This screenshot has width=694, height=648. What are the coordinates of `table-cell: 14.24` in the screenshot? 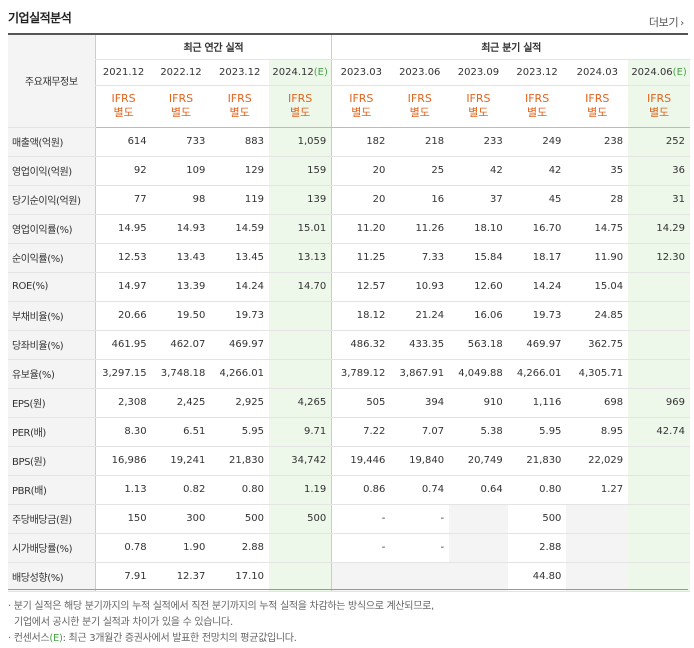 It's located at (239, 287).